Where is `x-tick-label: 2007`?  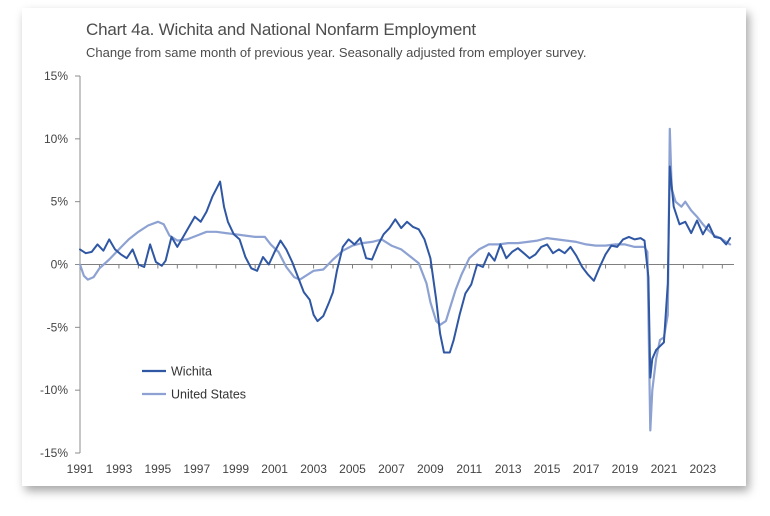
x-tick-label: 2007 is located at coordinates (391, 469).